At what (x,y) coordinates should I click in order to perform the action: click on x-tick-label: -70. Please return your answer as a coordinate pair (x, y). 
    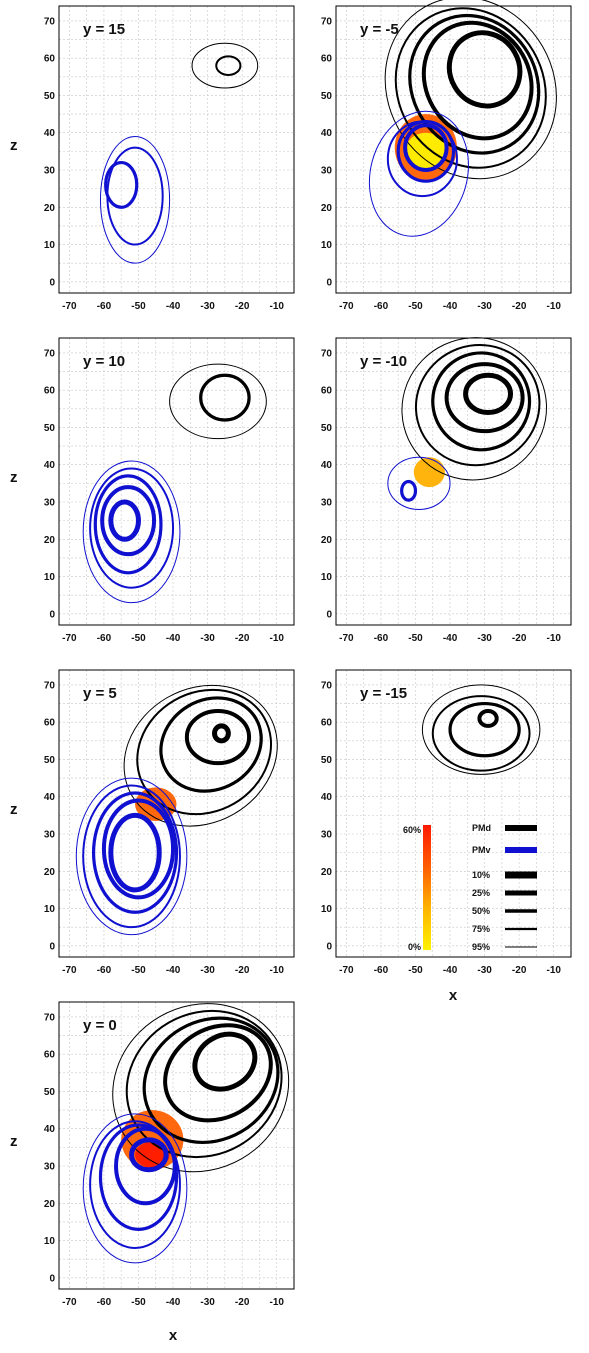
    Looking at the image, I should click on (346, 638).